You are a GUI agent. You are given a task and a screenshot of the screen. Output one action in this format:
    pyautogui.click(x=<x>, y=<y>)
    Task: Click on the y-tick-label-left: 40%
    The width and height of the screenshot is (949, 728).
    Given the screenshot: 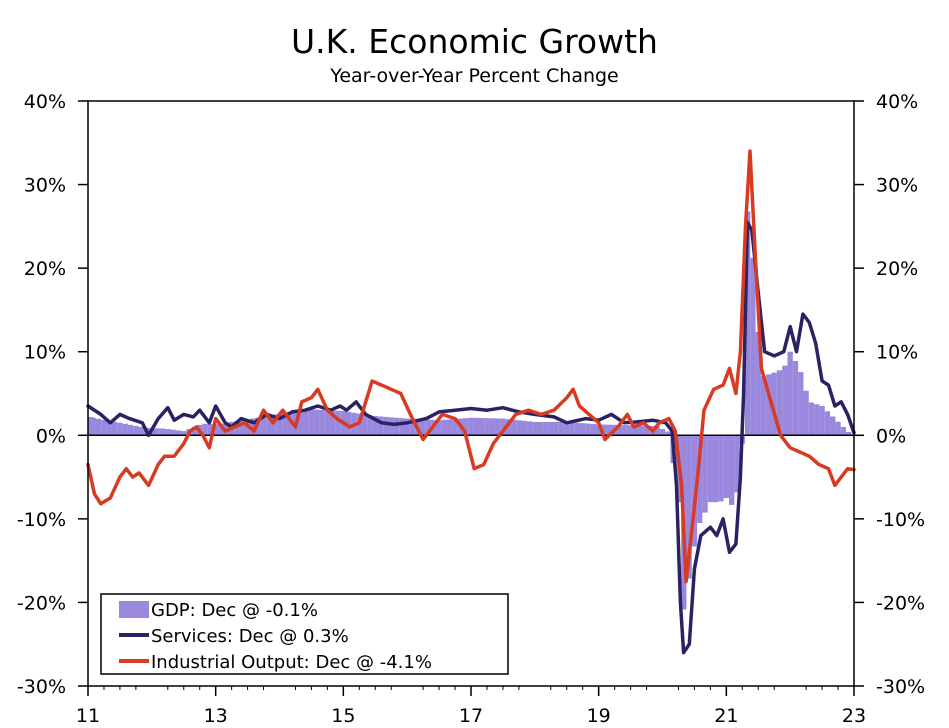 What is the action you would take?
    pyautogui.click(x=45, y=102)
    